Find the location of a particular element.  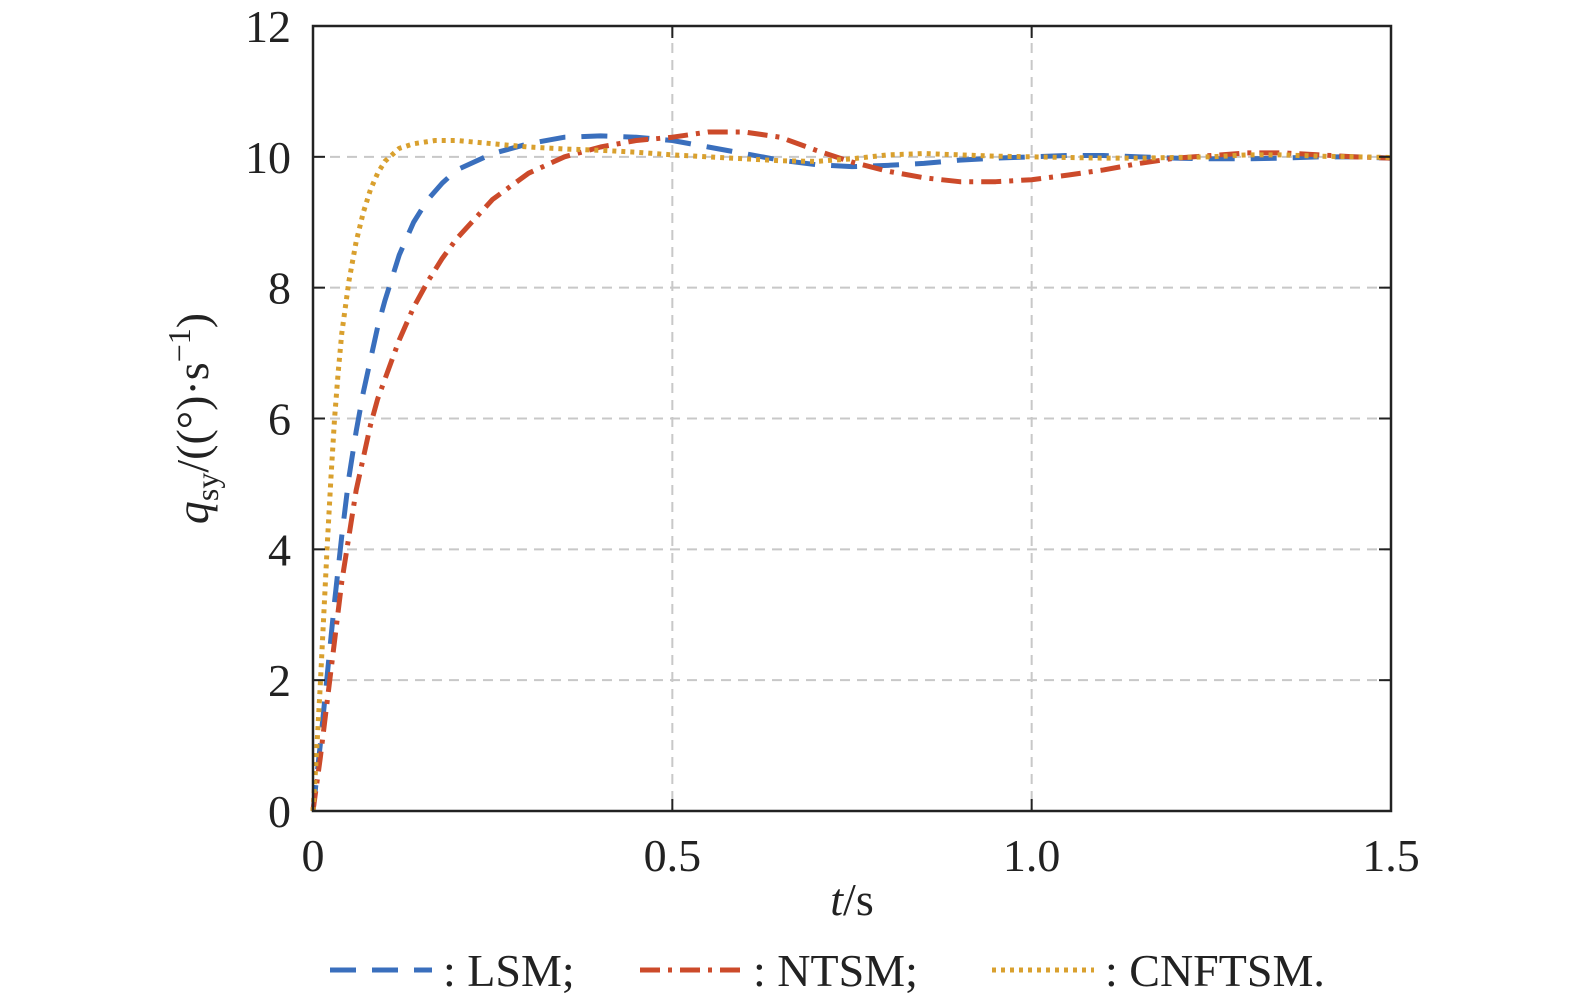

legend: : LSM; : NTSM; : CNFTSM. is located at coordinates (827, 970).